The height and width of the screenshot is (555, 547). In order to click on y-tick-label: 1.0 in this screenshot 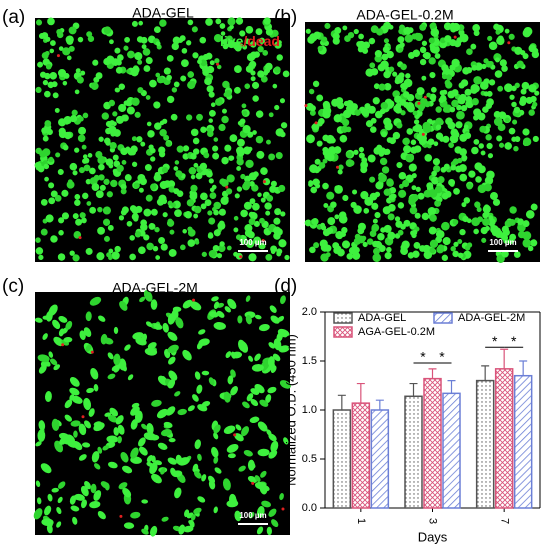, I will do `click(309, 410)`.